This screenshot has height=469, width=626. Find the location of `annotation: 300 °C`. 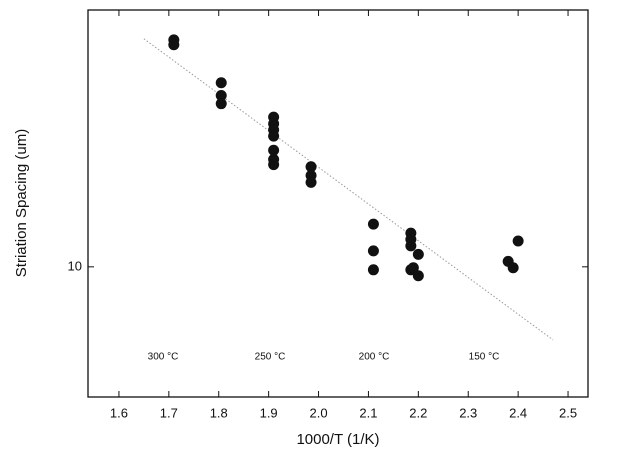

annotation: 300 °C is located at coordinates (163, 357).